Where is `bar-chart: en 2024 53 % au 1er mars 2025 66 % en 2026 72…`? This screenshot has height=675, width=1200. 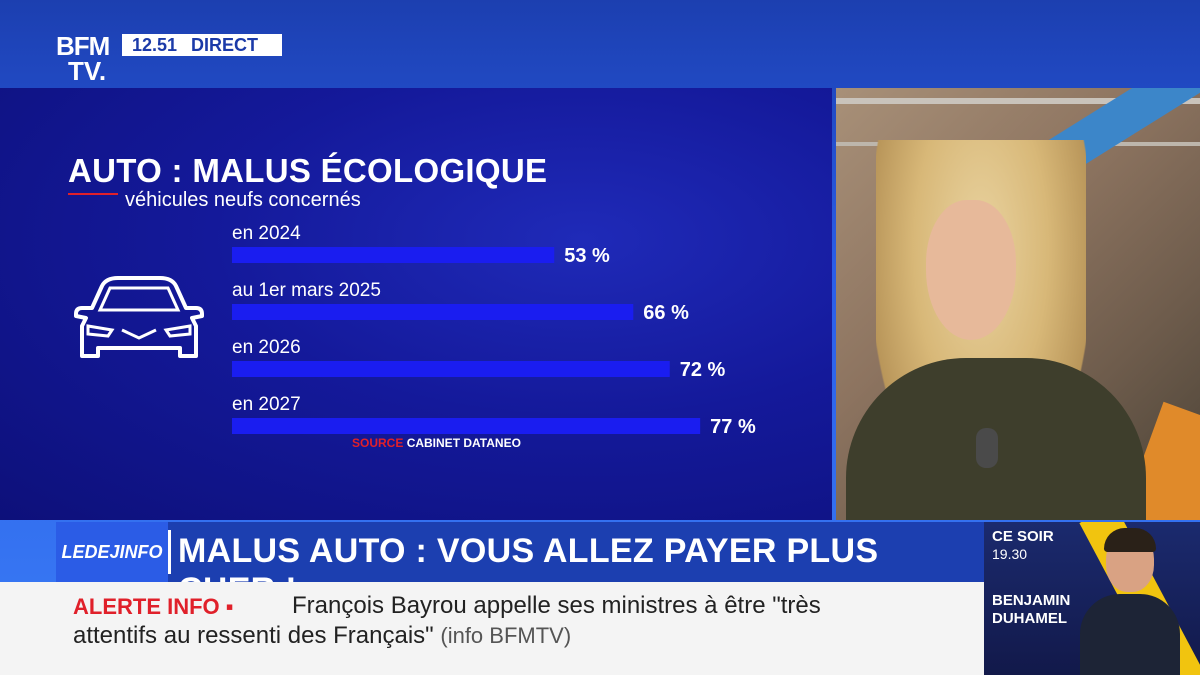 bar-chart: en 2024 53 % au 1er mars 2025 66 % en 2026 72… is located at coordinates (494, 330).